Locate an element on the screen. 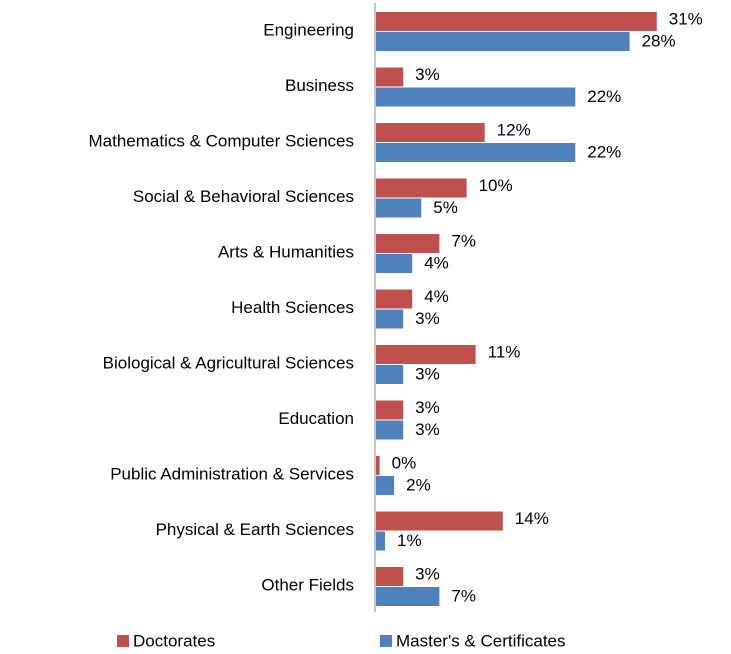  category-label: Health Sciences is located at coordinates (292, 307).